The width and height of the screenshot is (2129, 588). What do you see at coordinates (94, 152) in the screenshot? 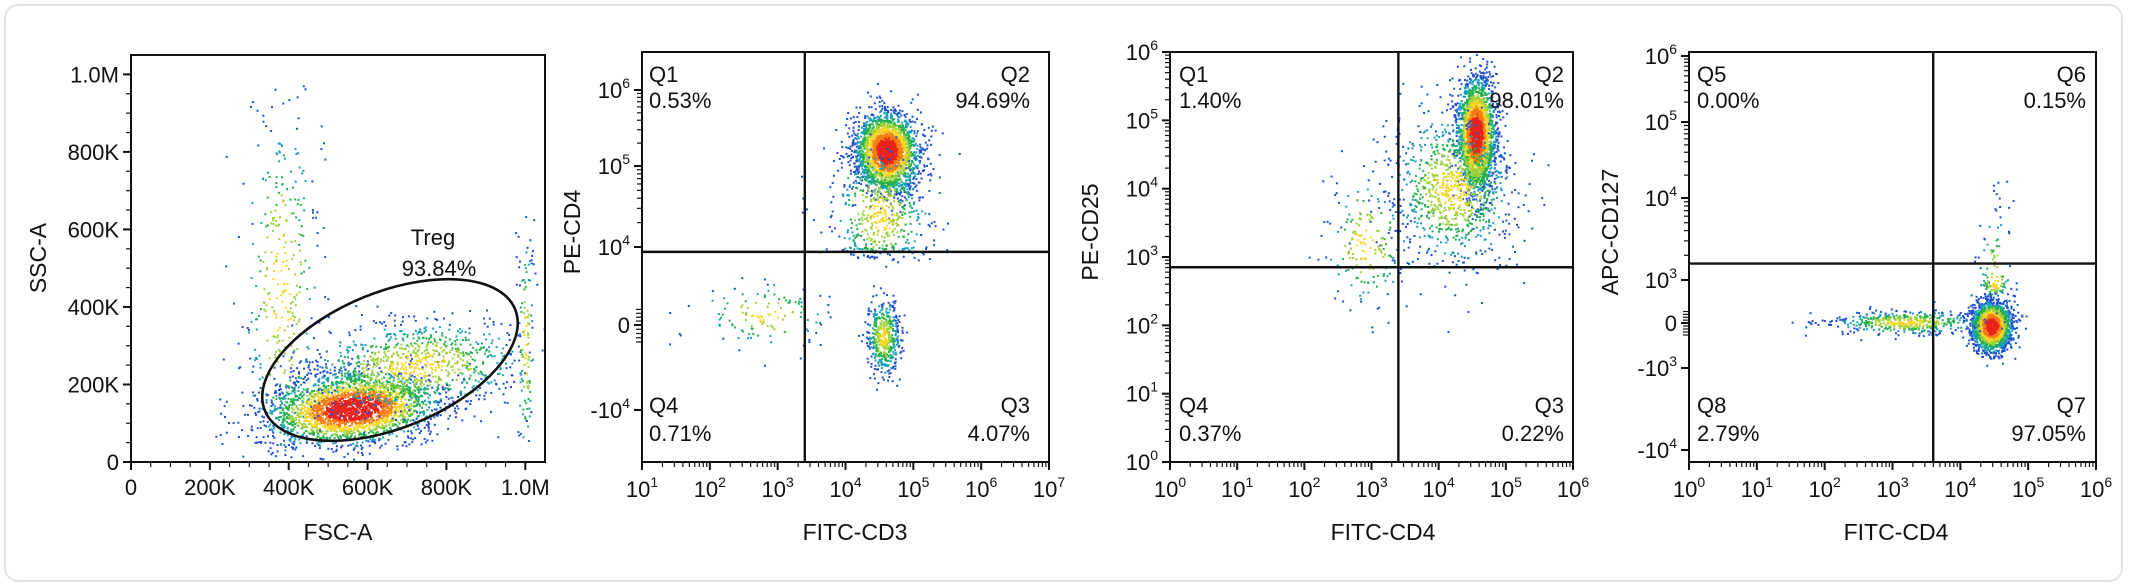
I see `y-tick-label: 800K` at bounding box center [94, 152].